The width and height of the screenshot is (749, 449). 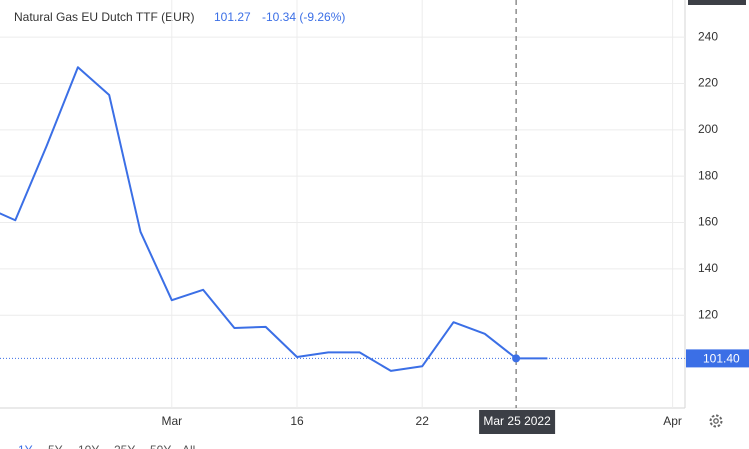 What do you see at coordinates (708, 175) in the screenshot?
I see `y-tick-label: 180` at bounding box center [708, 175].